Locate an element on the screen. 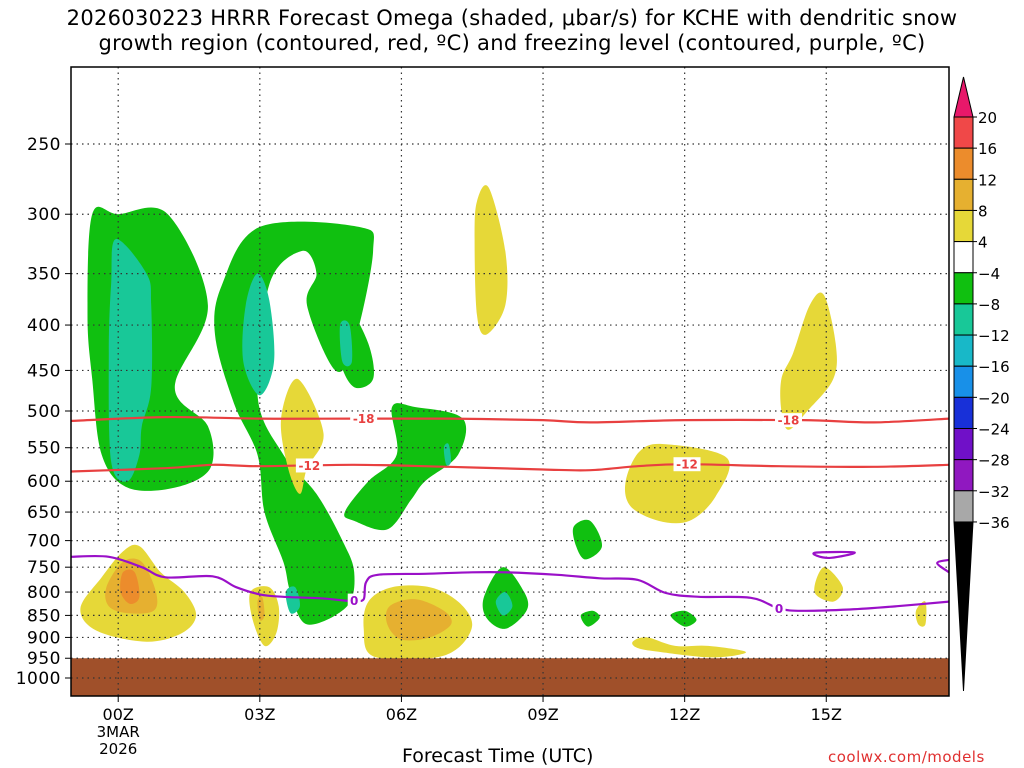 This screenshot has width=1024, height=768. colorbar-label-11: −28 is located at coordinates (994, 461).